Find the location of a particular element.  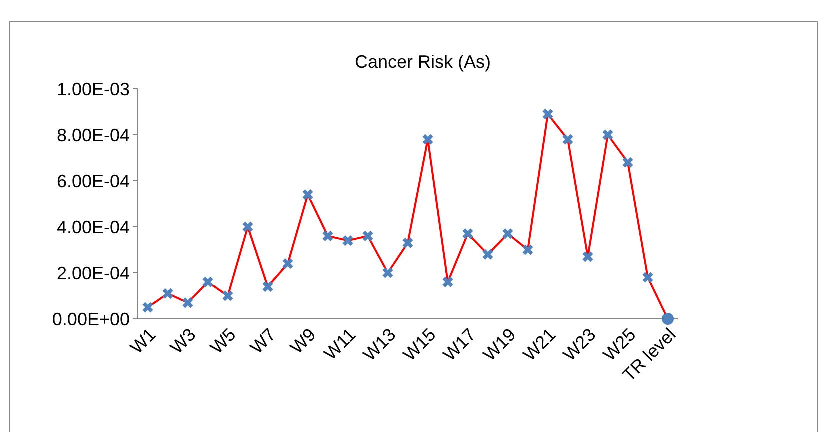

x-tick-label: W19 is located at coordinates (499, 344).